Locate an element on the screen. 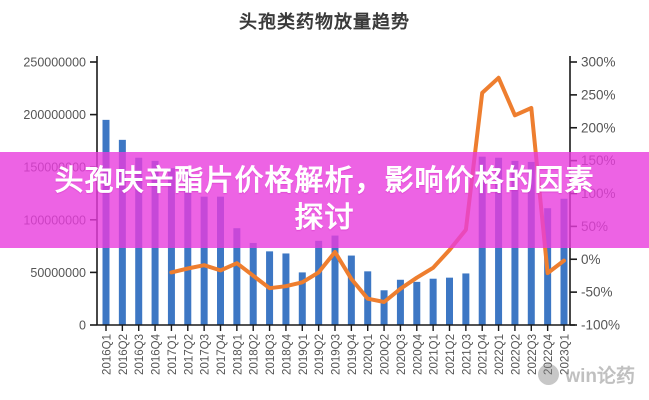 The height and width of the screenshot is (400, 649). x-tick-label: 2022Q2 is located at coordinates (516, 354).